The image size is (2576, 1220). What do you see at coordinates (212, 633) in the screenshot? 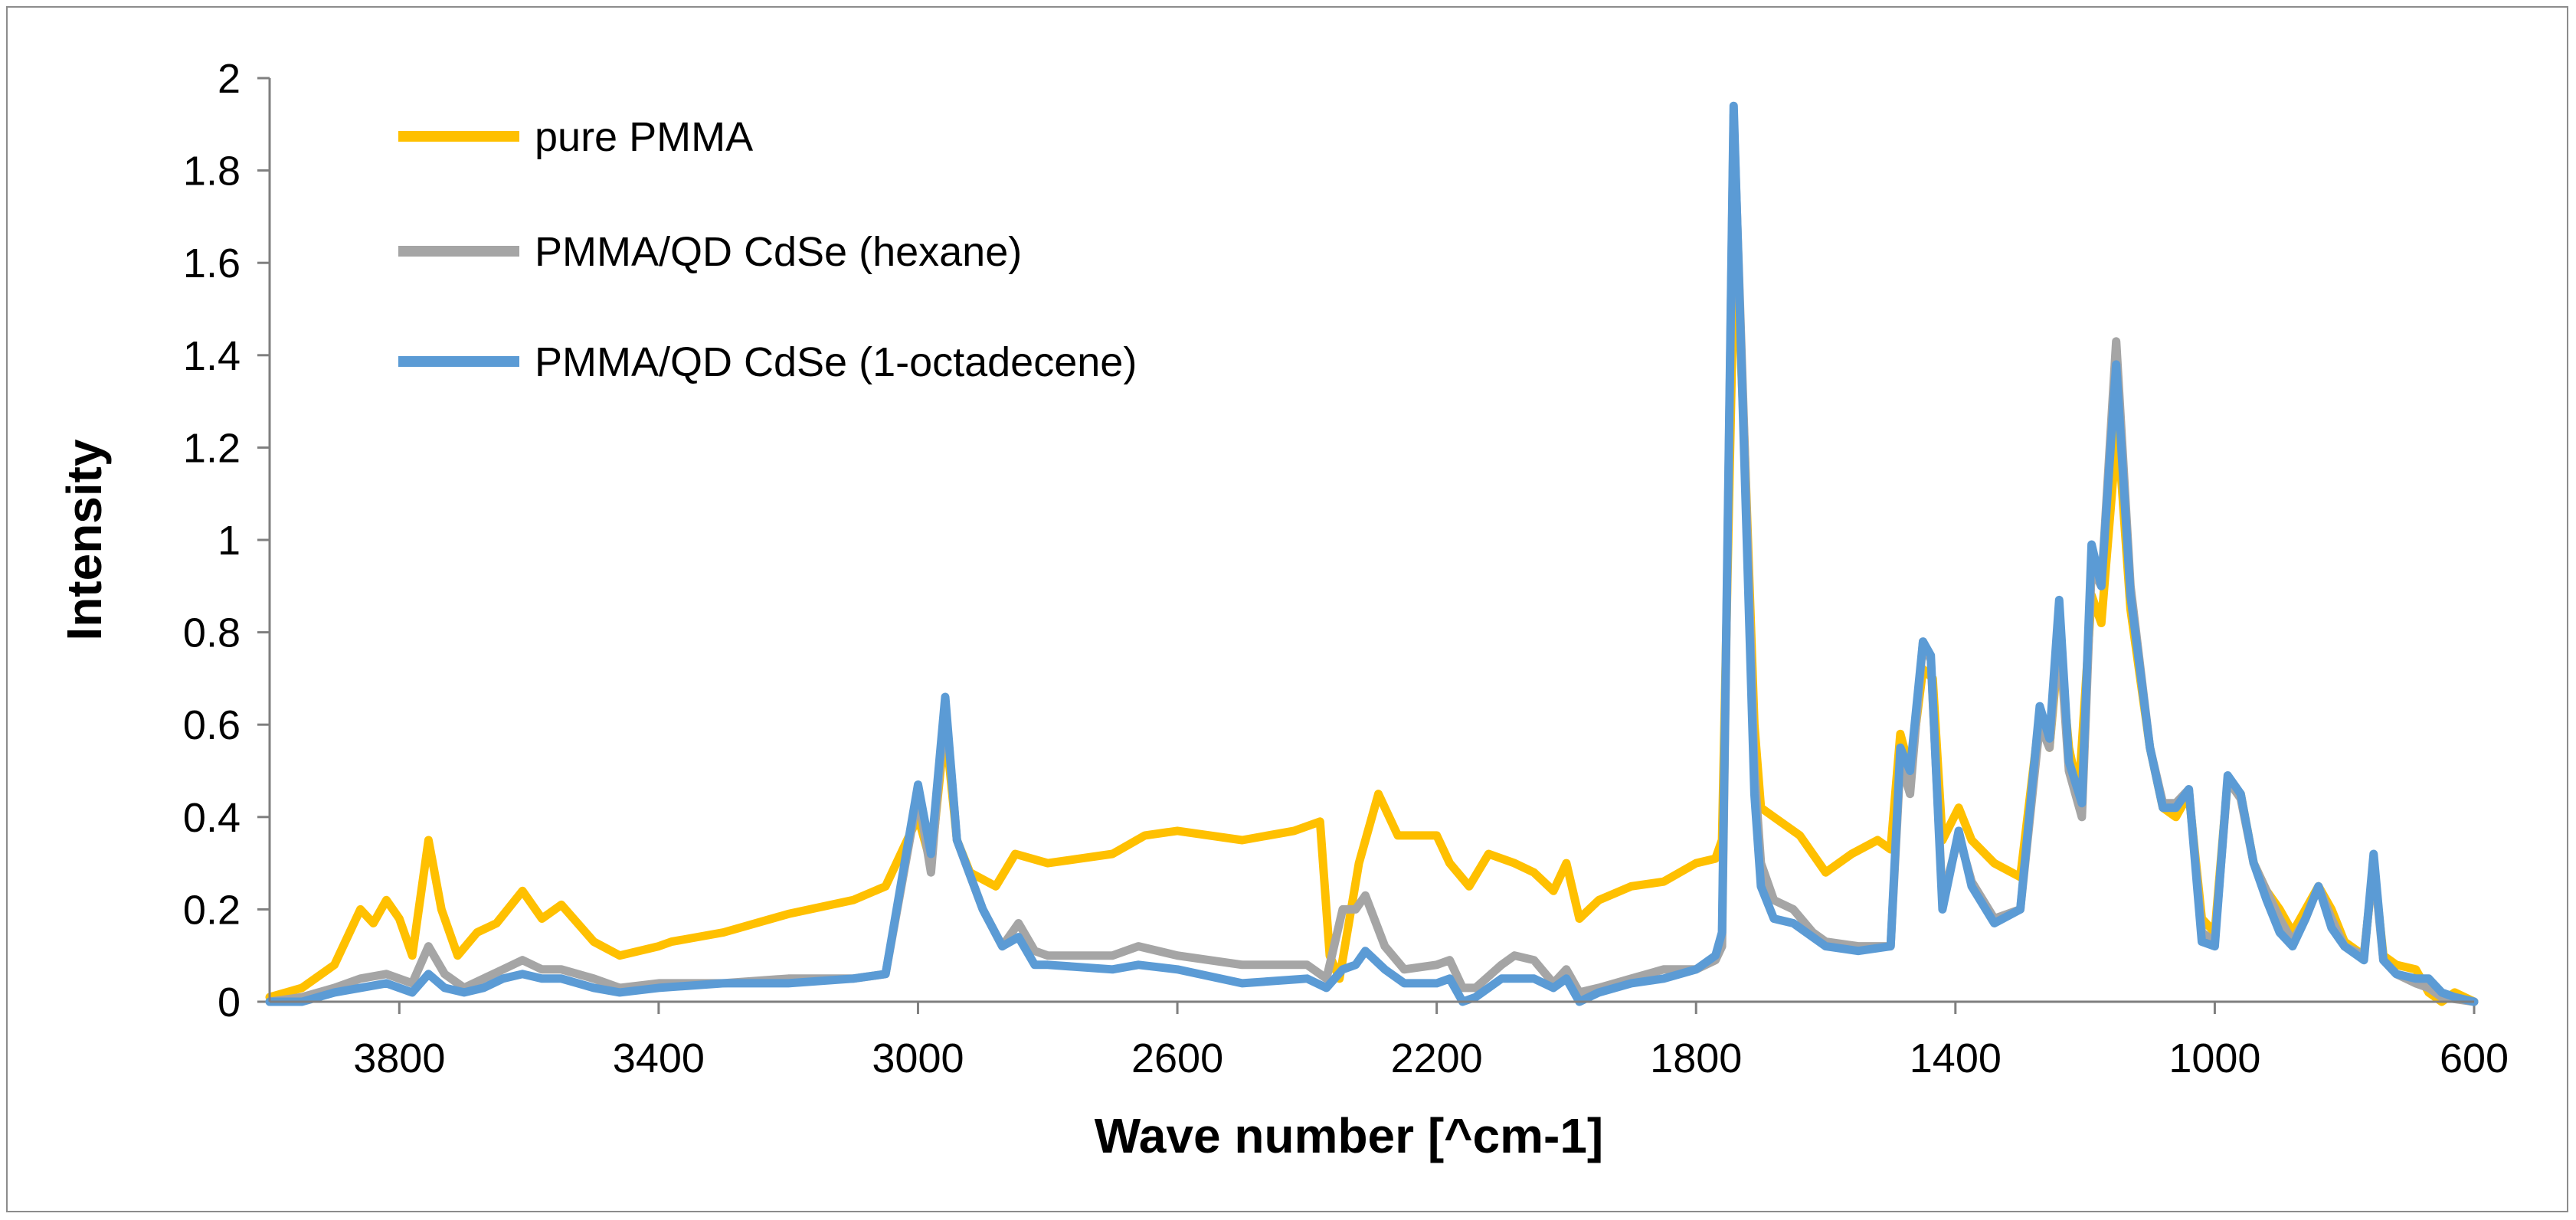
I see `y-tick-label: 0.8` at bounding box center [212, 633].